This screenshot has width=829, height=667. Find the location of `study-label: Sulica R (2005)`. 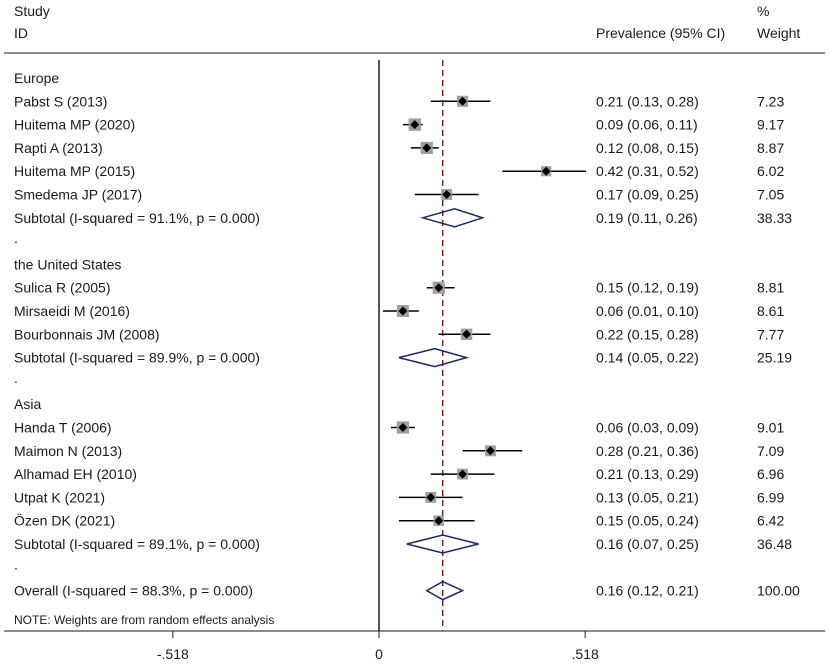

study-label: Sulica R (2005) is located at coordinates (62, 288).